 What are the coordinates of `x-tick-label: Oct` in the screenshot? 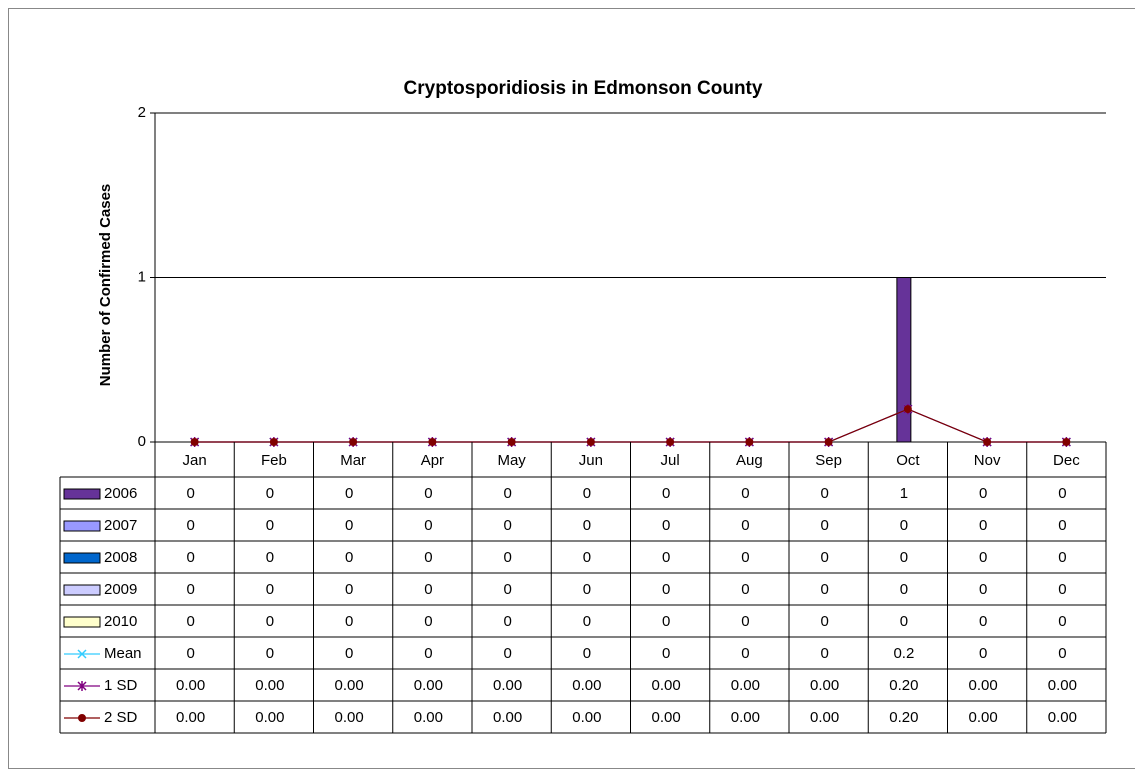 It's located at (908, 460).